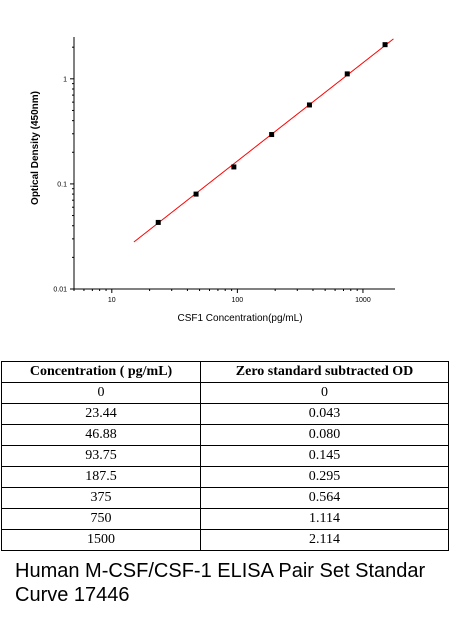 The image size is (451, 621). Describe the element at coordinates (238, 300) in the screenshot. I see `x-tick-label: 100` at that location.